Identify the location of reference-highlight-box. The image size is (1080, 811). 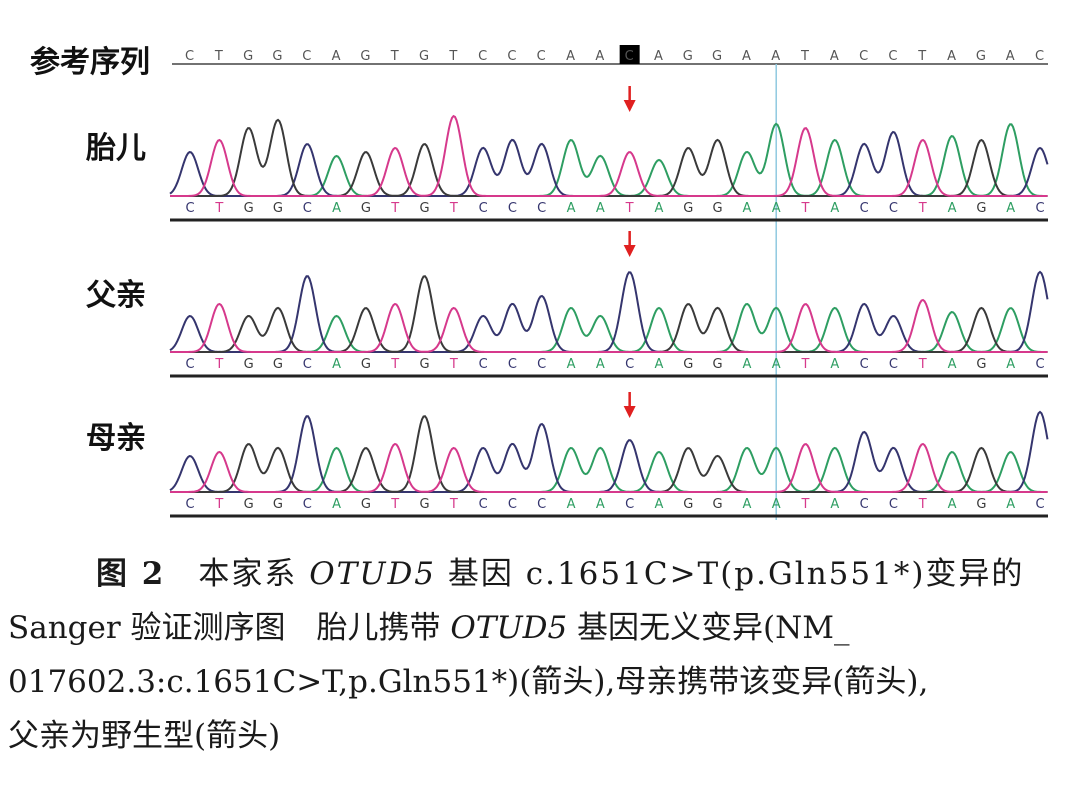
(629, 54).